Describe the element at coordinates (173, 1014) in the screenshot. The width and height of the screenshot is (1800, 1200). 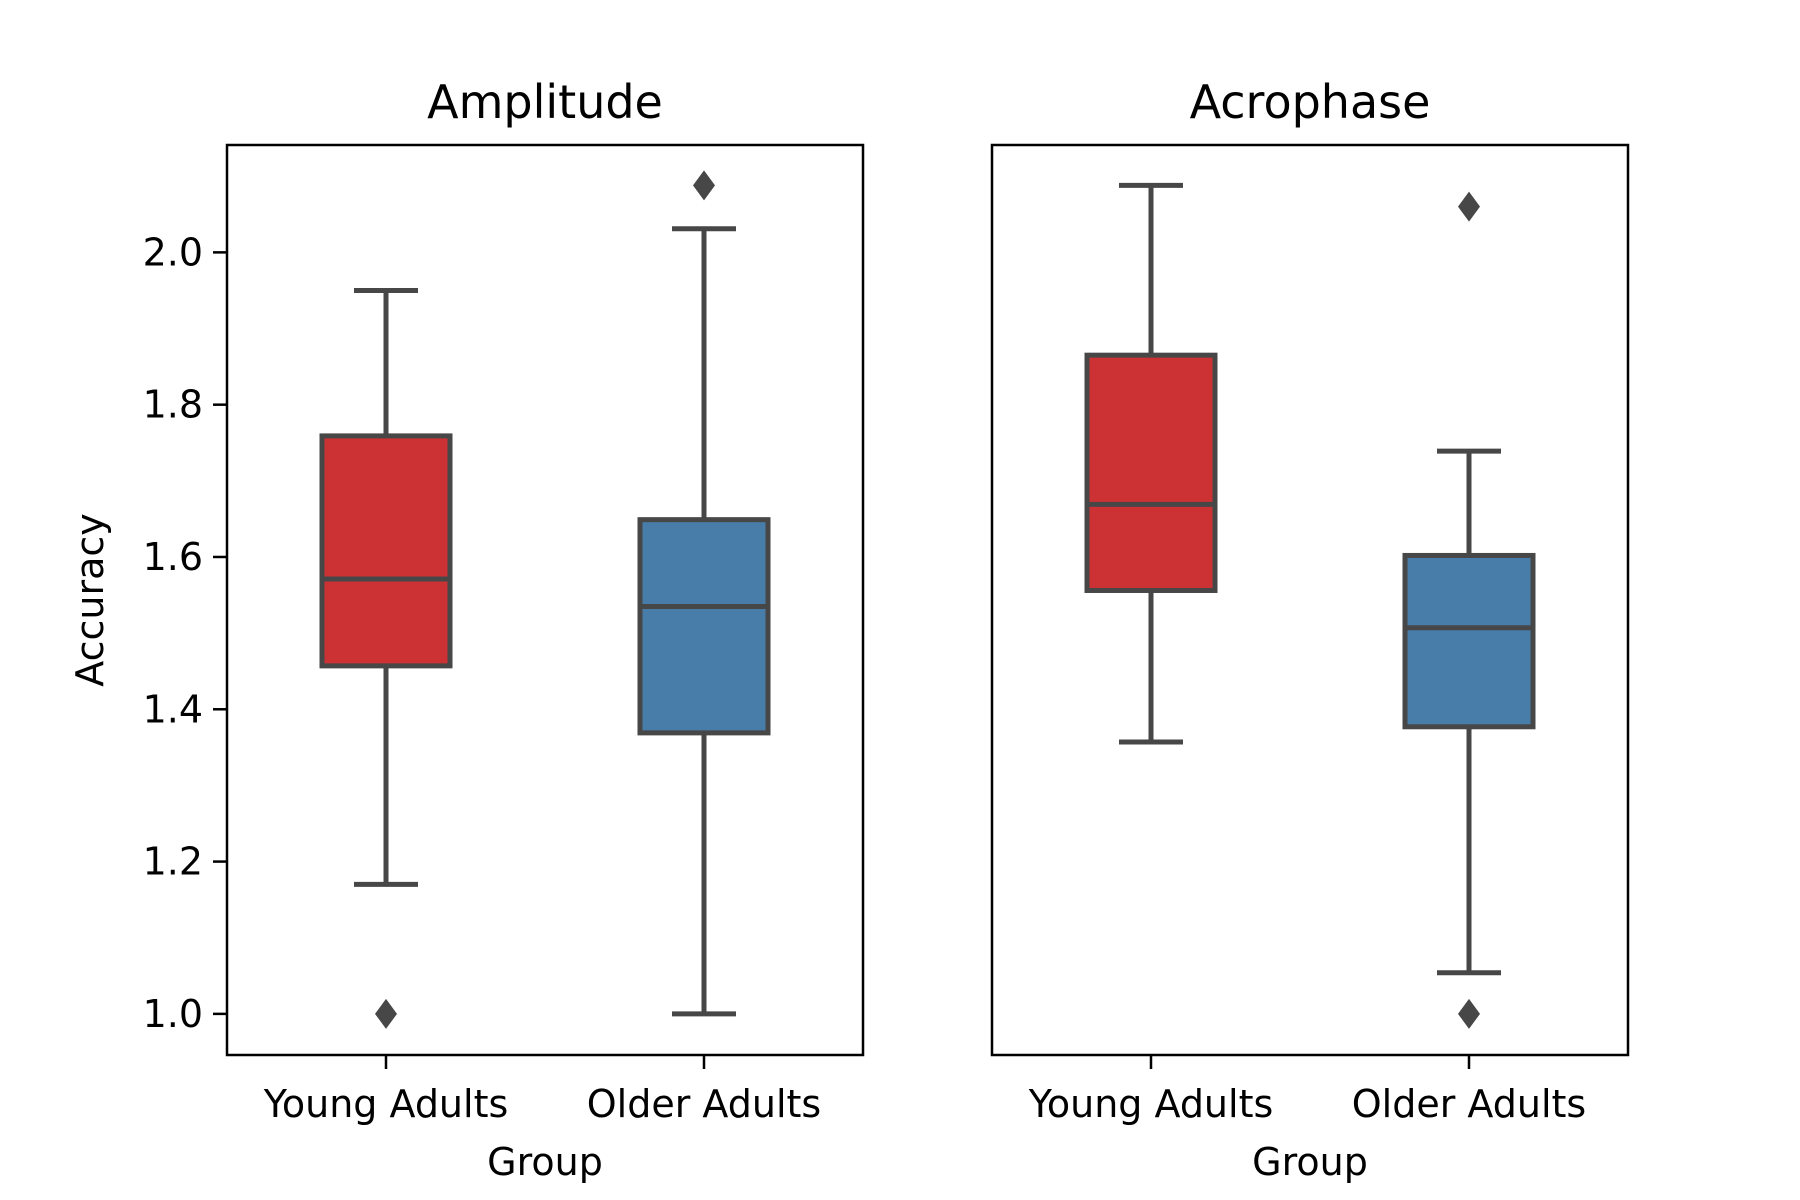
I see `y-tick-label: 1.0` at that location.